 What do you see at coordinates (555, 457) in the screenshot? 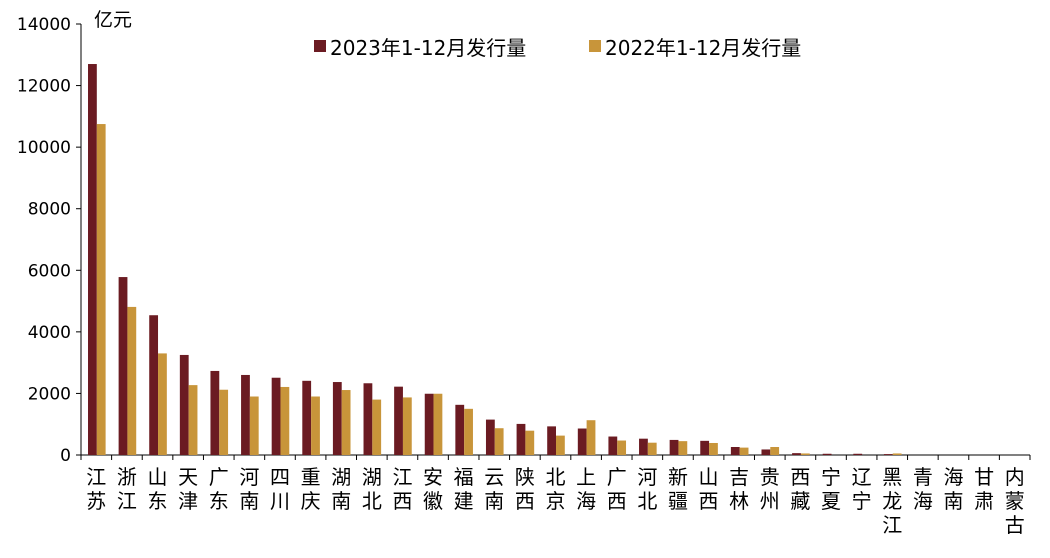
I see `x-axis` at bounding box center [555, 457].